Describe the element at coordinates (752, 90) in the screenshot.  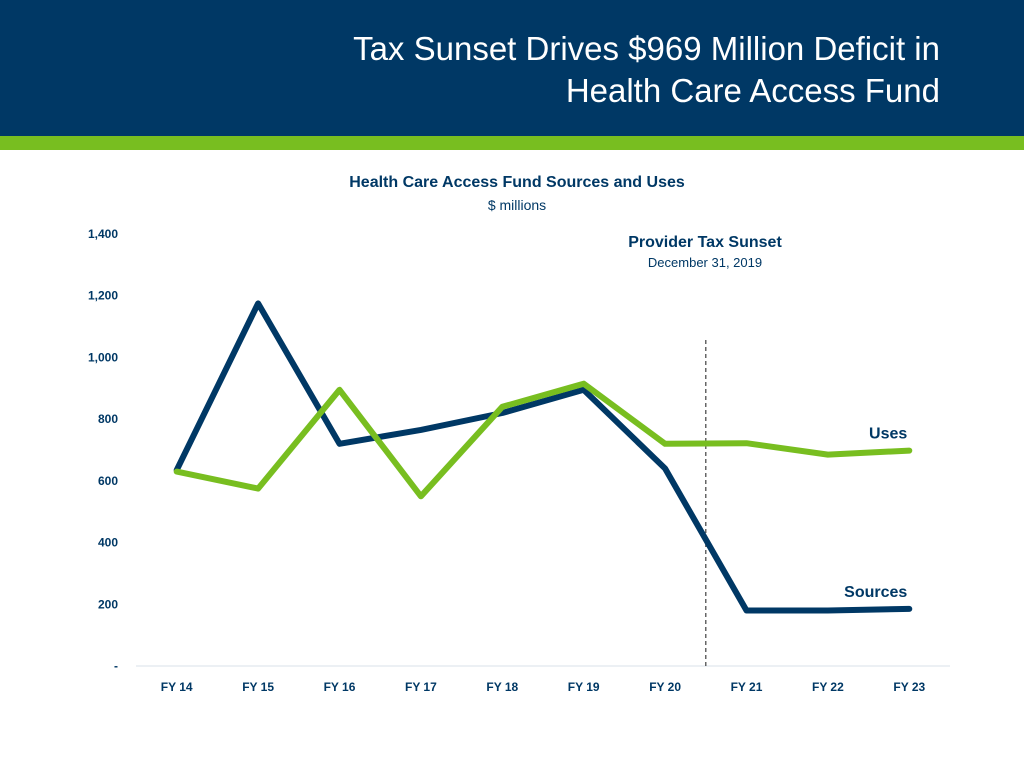
I see `page-title-line-2: Health Care Access Fund` at that location.